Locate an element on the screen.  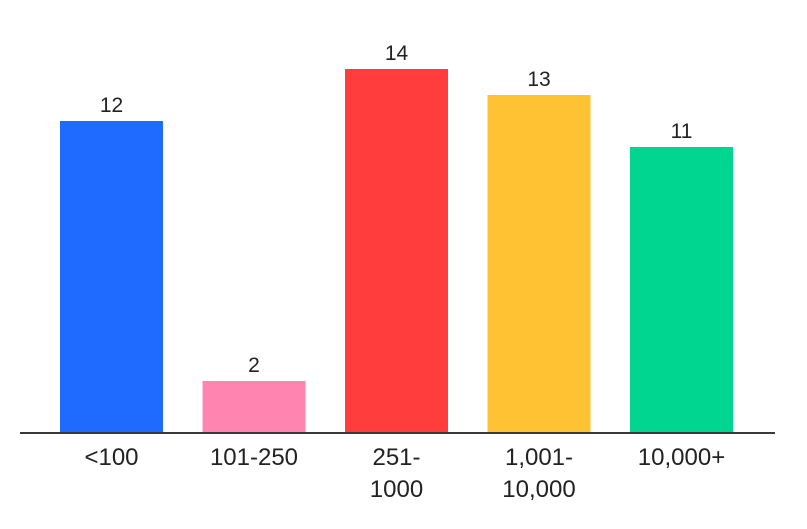
x-tick-label-1: <100 is located at coordinates (111, 457).